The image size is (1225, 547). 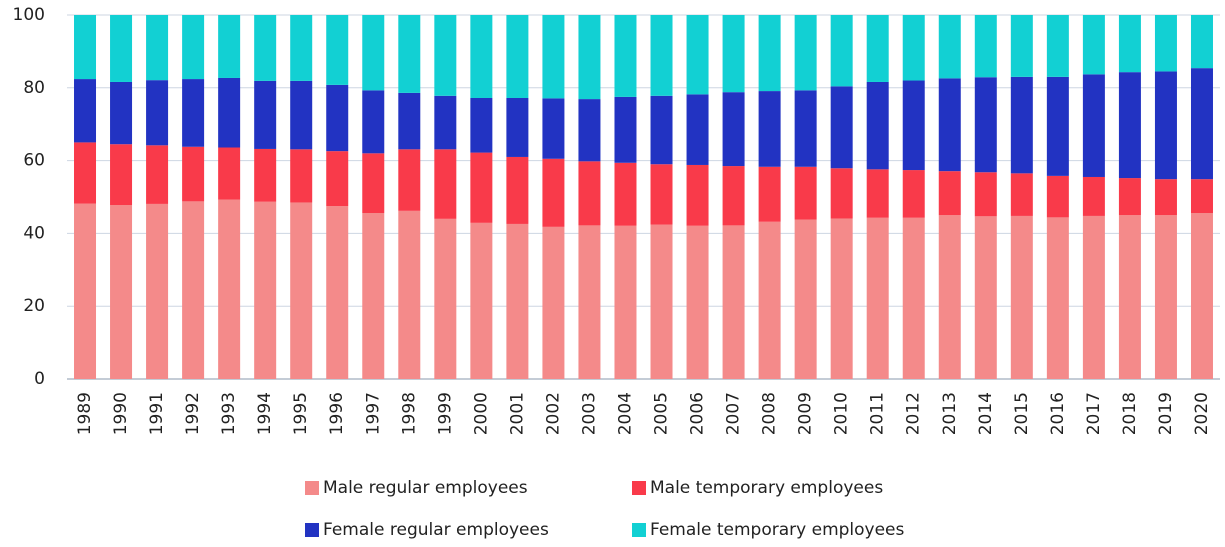 What do you see at coordinates (265, 413) in the screenshot?
I see `x-tick-label: 1994` at bounding box center [265, 413].